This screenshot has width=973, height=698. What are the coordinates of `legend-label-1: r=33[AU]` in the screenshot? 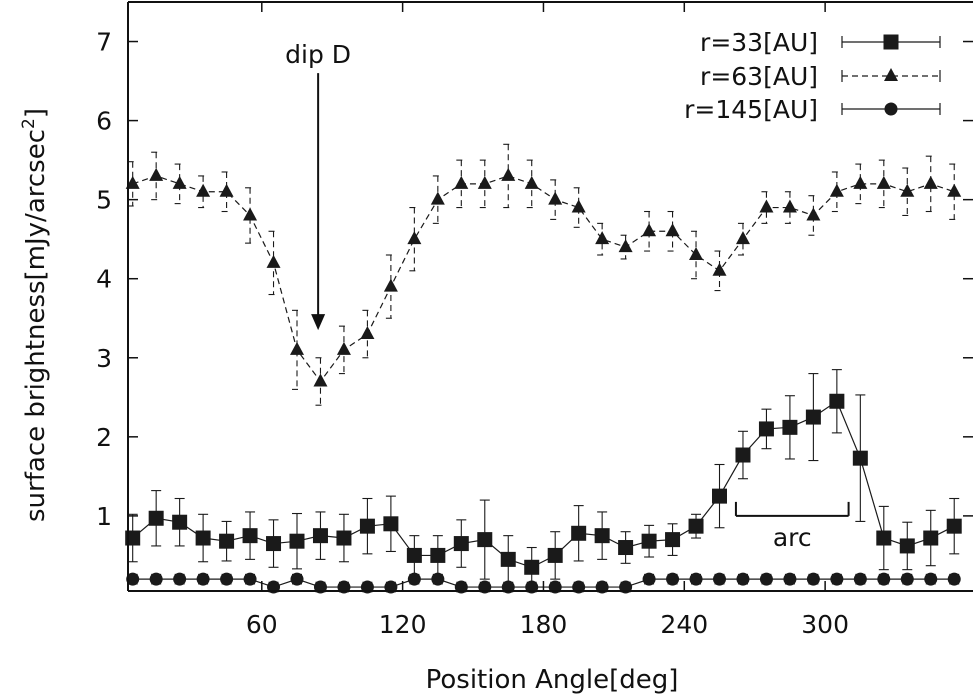 It's located at (759, 42).